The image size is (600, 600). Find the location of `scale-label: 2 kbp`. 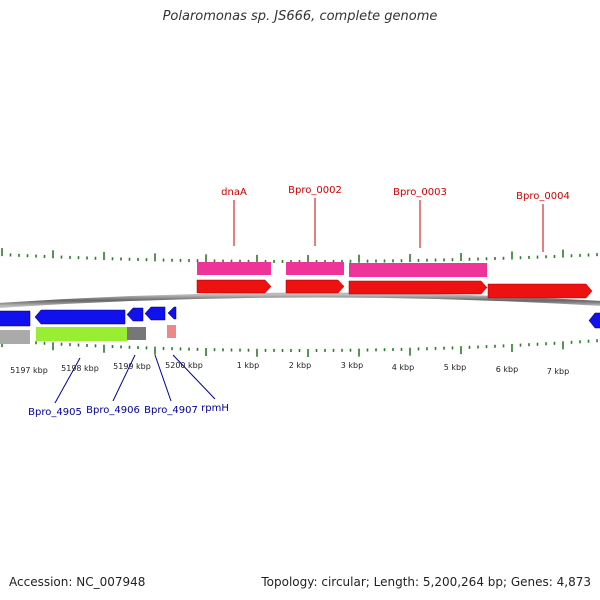

scale-label: 2 kbp is located at coordinates (300, 365).